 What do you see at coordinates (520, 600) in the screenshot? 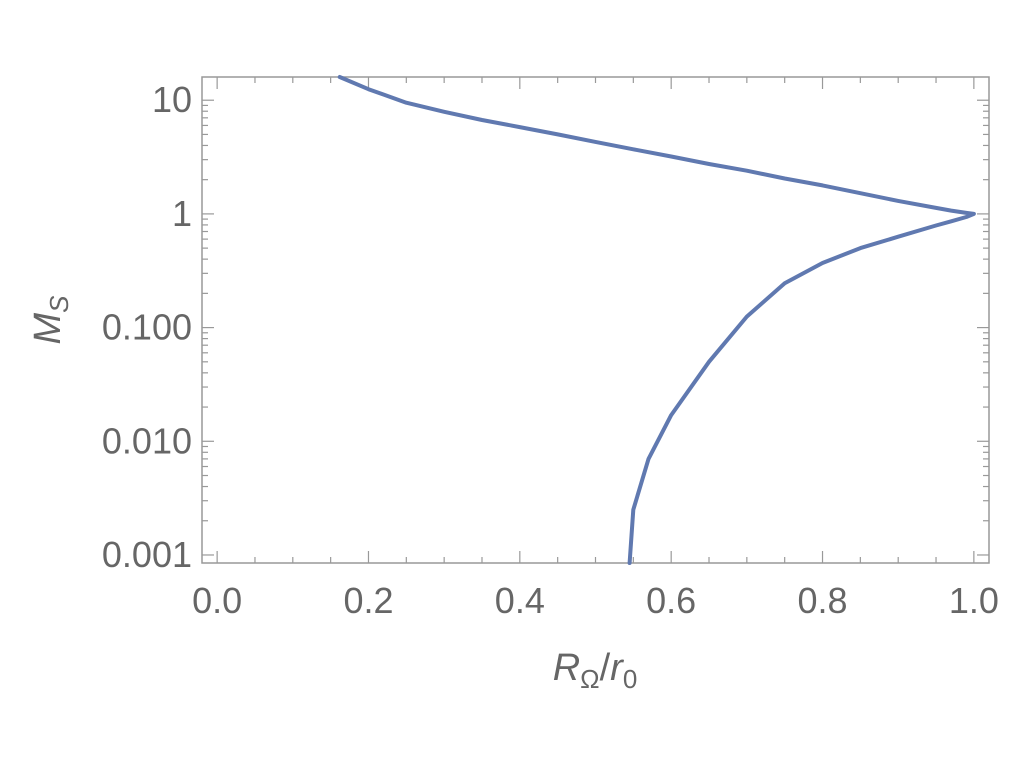
I see `x-tick-label: 0.4` at bounding box center [520, 600].